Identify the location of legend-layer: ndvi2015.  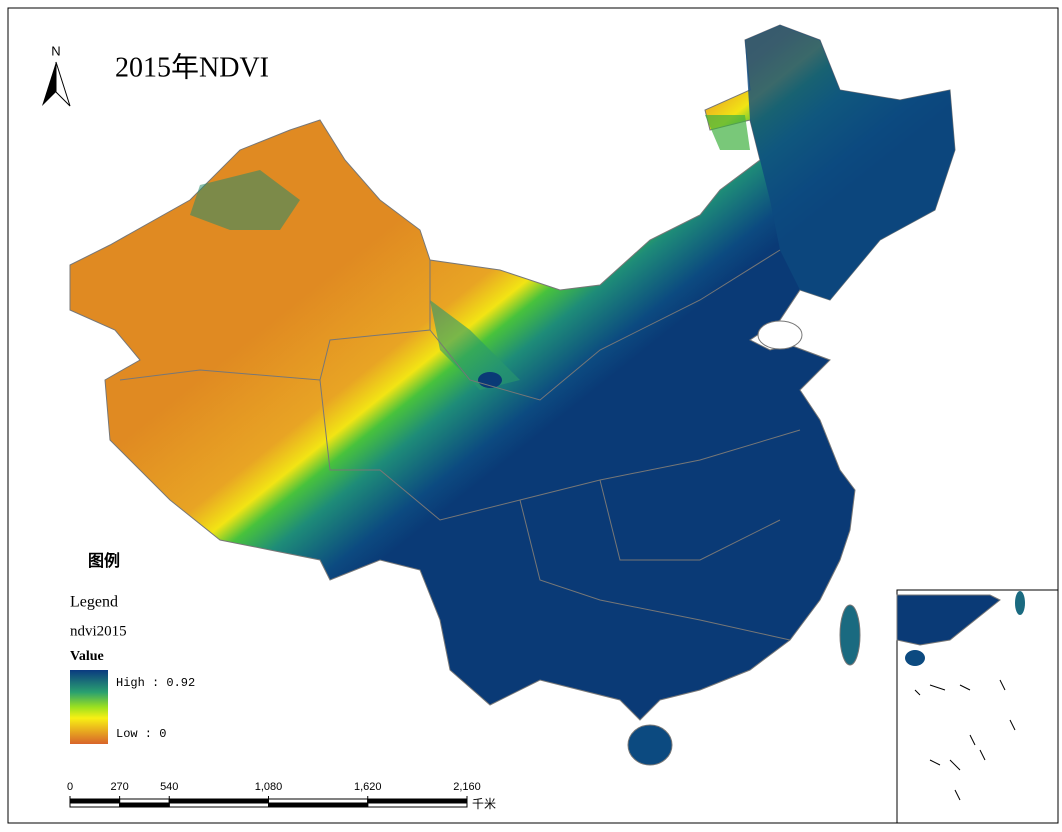
(98, 631).